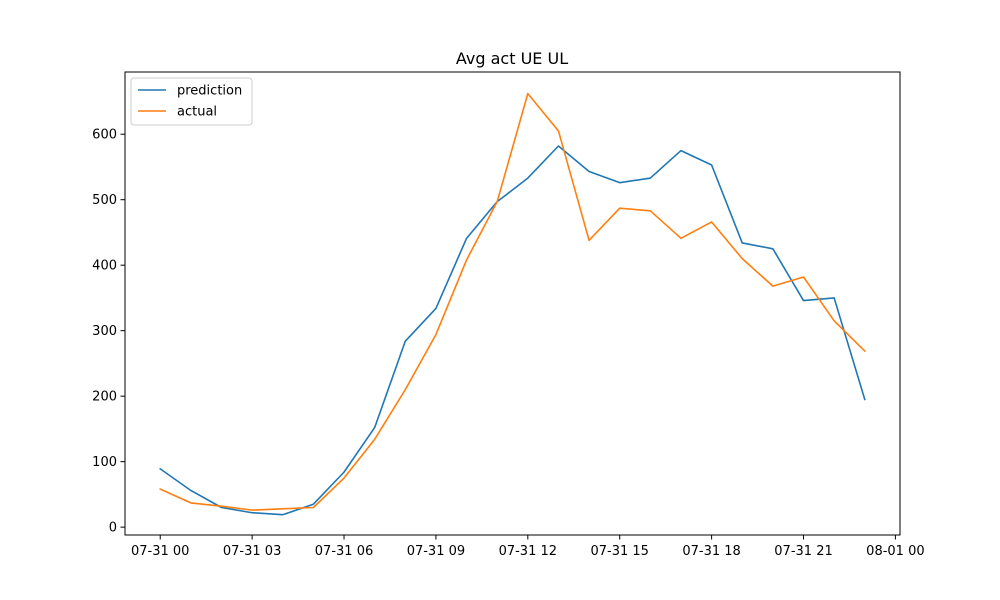 The height and width of the screenshot is (600, 1000). I want to click on chart-title: Avg act UE UL, so click(512, 58).